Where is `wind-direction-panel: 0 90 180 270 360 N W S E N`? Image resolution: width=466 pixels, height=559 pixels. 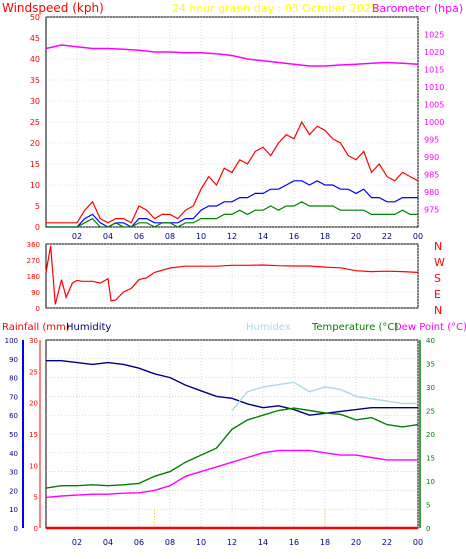
wind-direction-panel: 0 90 180 270 360 N W S E N is located at coordinates (236, 278).